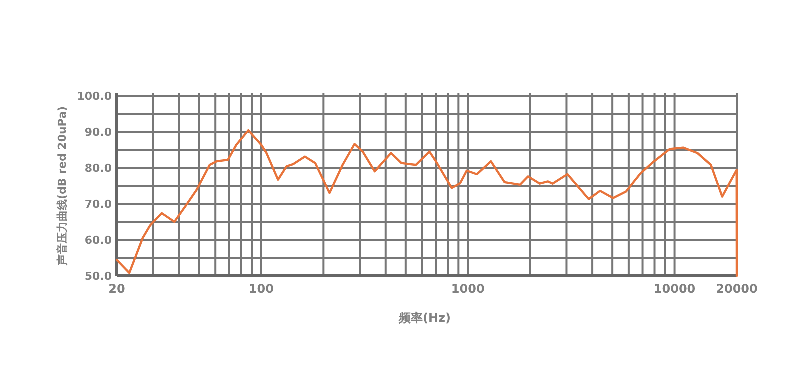 This screenshot has height=383, width=790. Describe the element at coordinates (737, 289) in the screenshot. I see `x-tick-label: 20000` at that location.